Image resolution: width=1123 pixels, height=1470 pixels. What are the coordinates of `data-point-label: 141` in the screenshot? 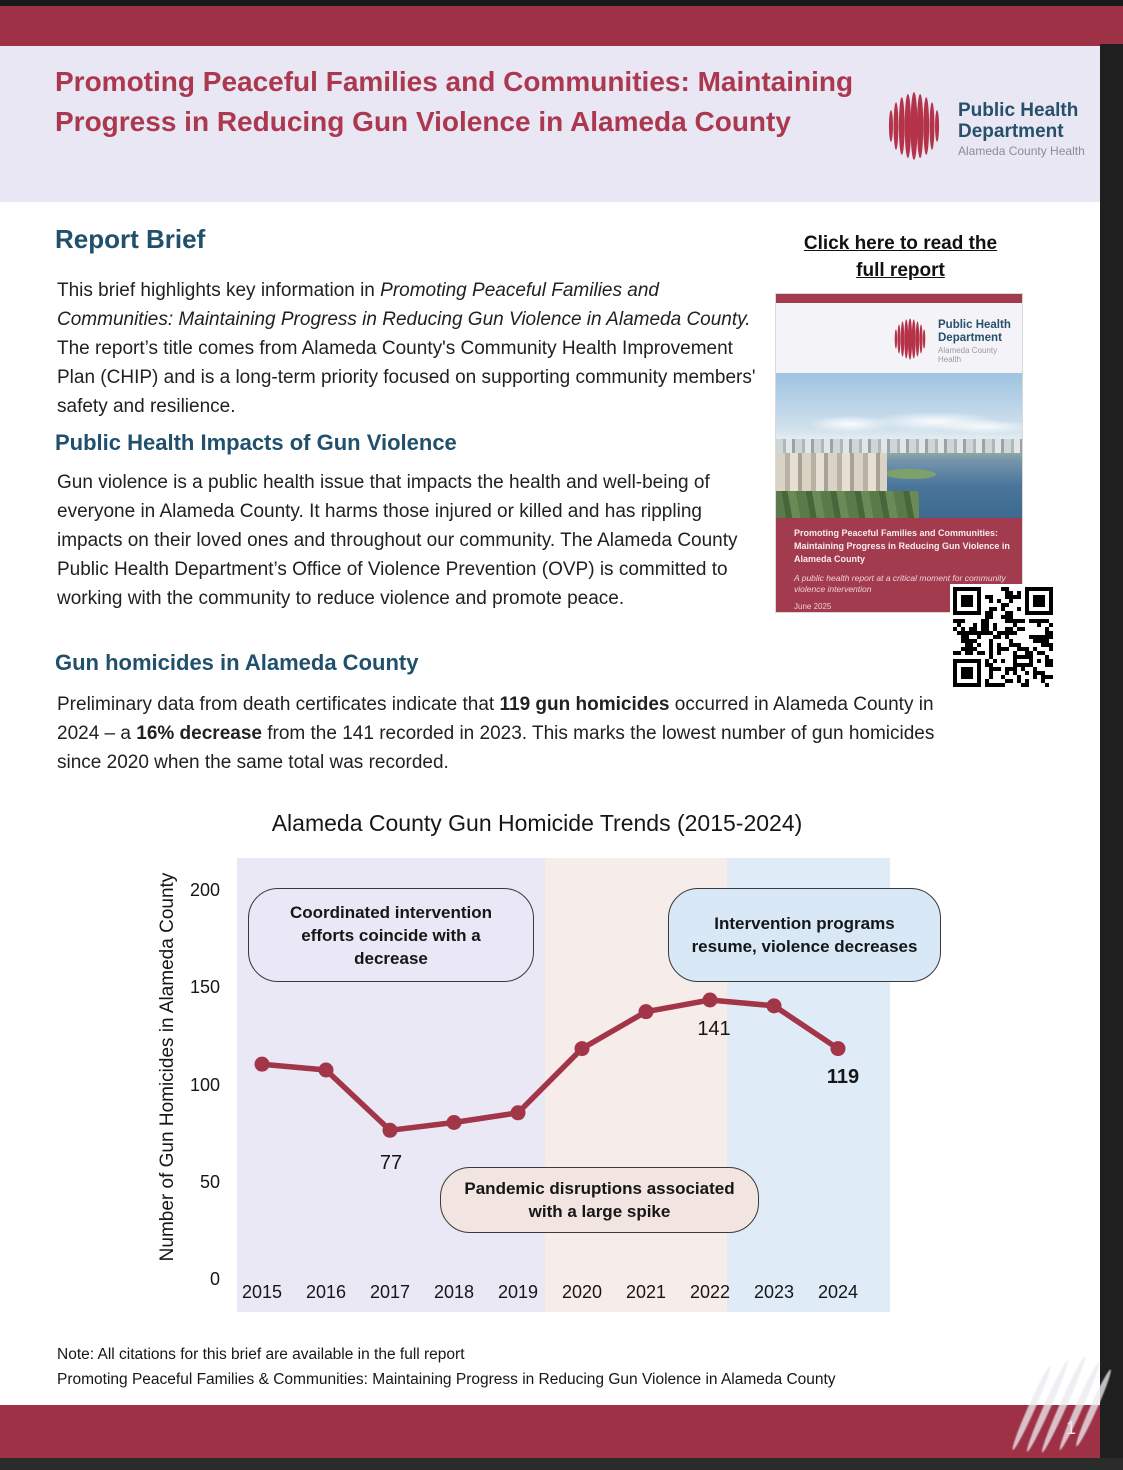 It's located at (714, 1029).